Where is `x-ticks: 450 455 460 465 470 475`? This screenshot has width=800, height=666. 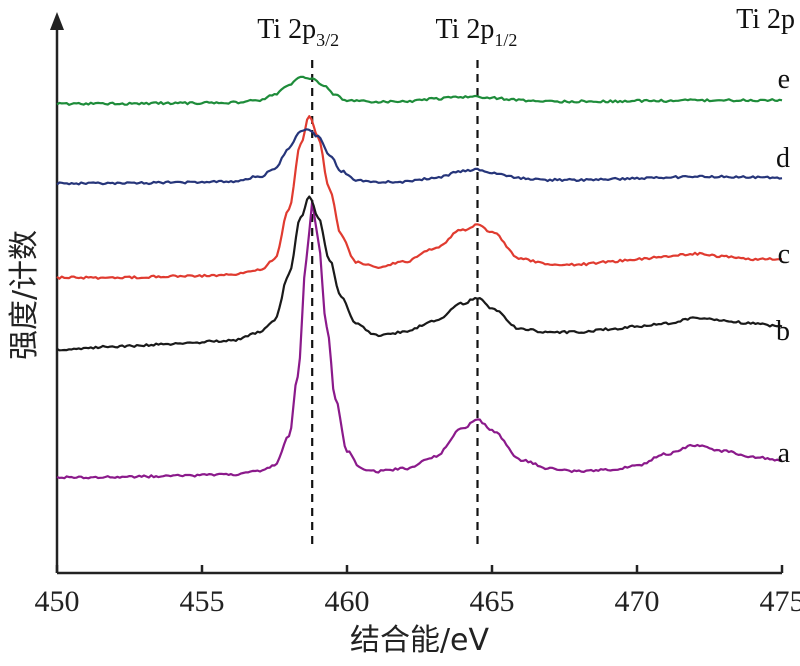 x-ticks: 450 455 460 465 470 475 is located at coordinates (417, 591).